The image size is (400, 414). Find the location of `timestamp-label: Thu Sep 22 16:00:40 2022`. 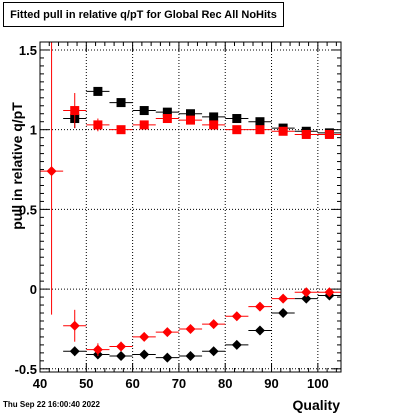

timestamp-label: Thu Sep 22 16:00:40 2022 is located at coordinates (51, 404).